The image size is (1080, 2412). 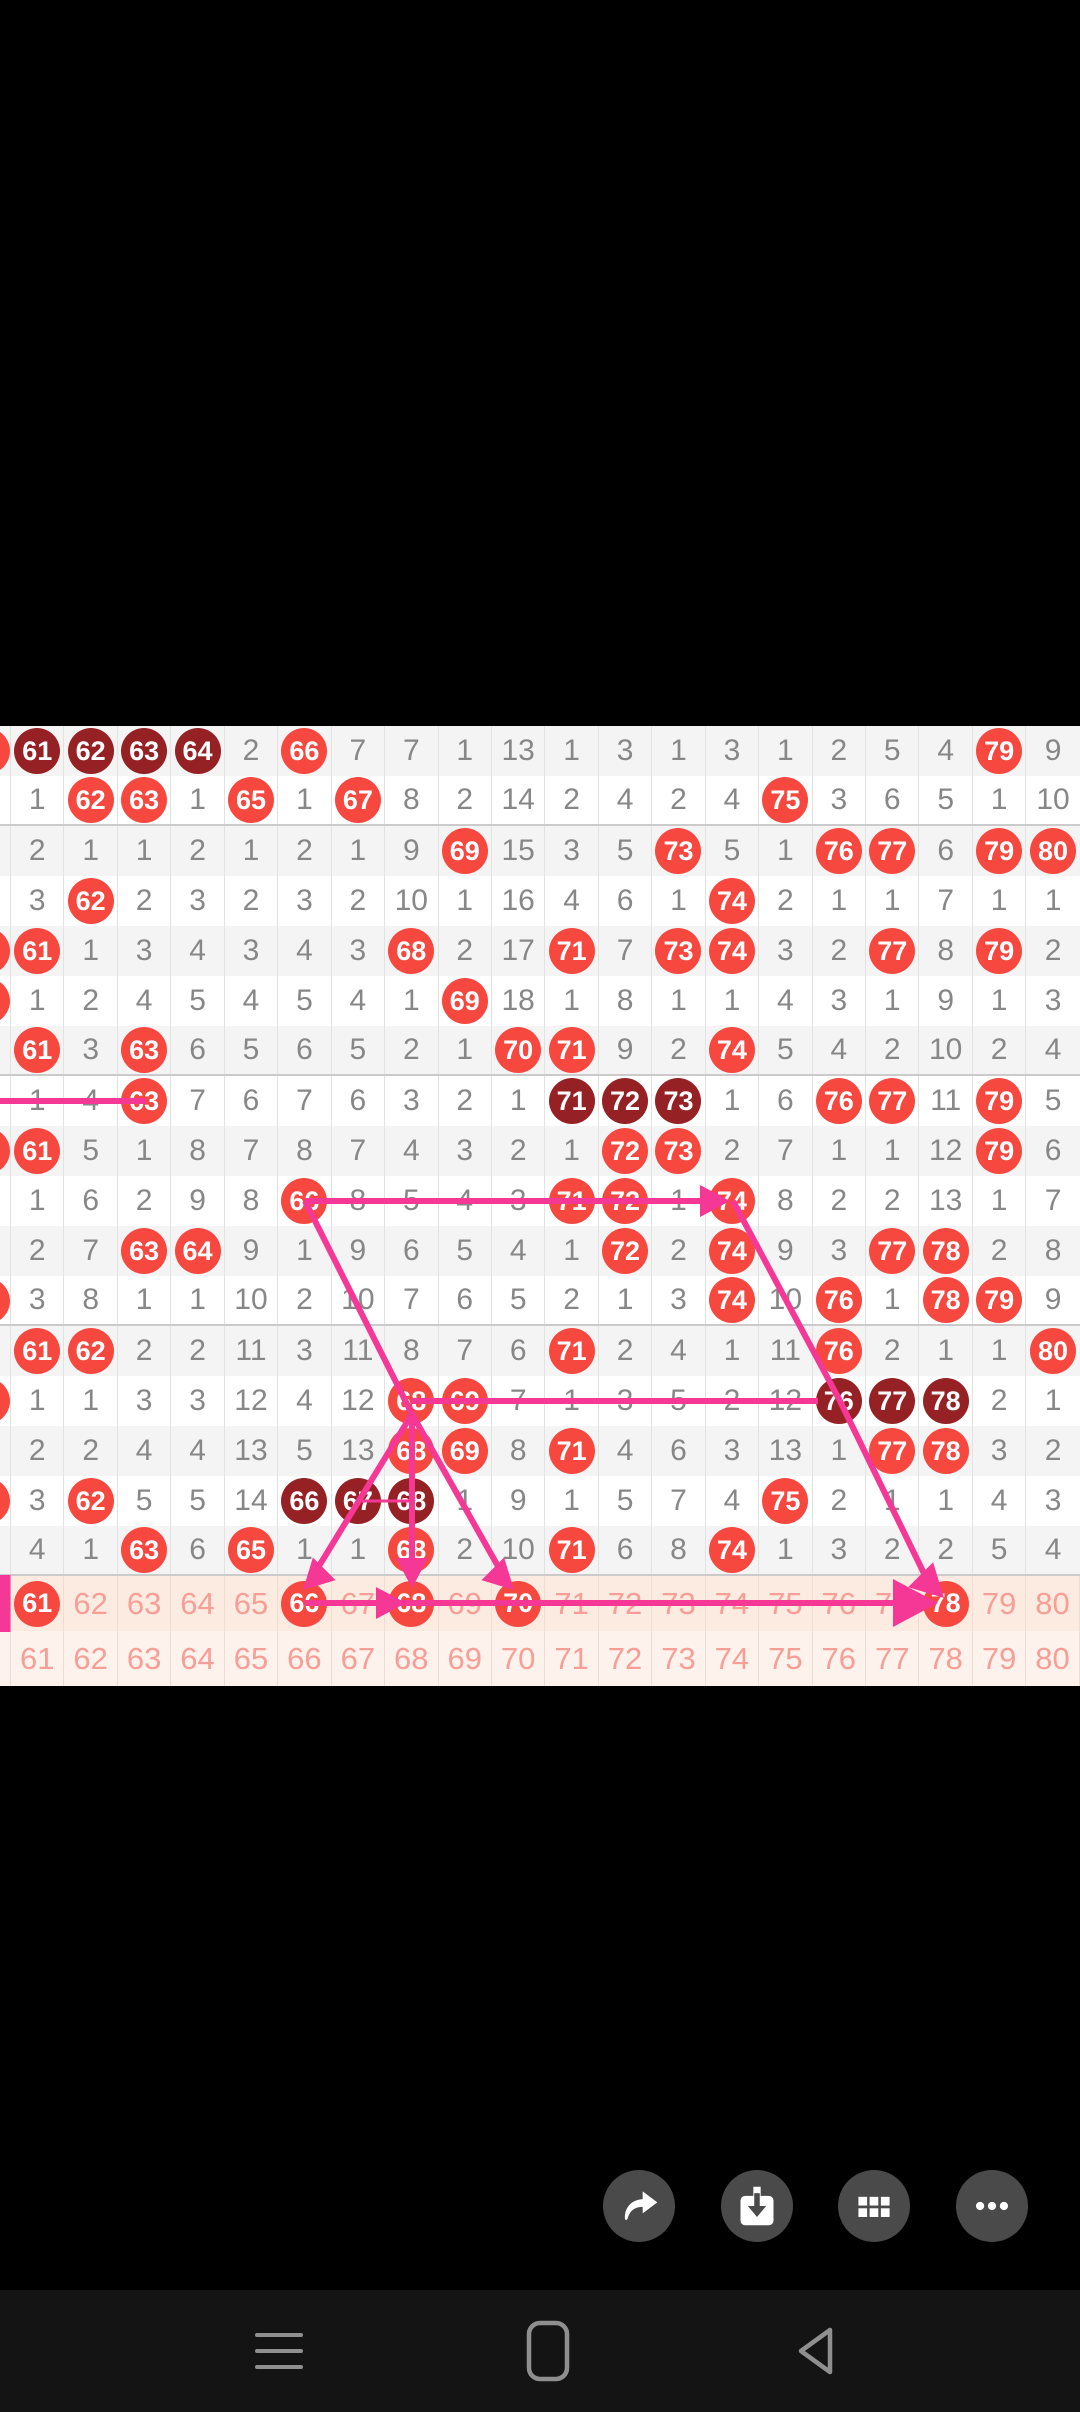 I want to click on number-cell: 73, so click(x=679, y=1101).